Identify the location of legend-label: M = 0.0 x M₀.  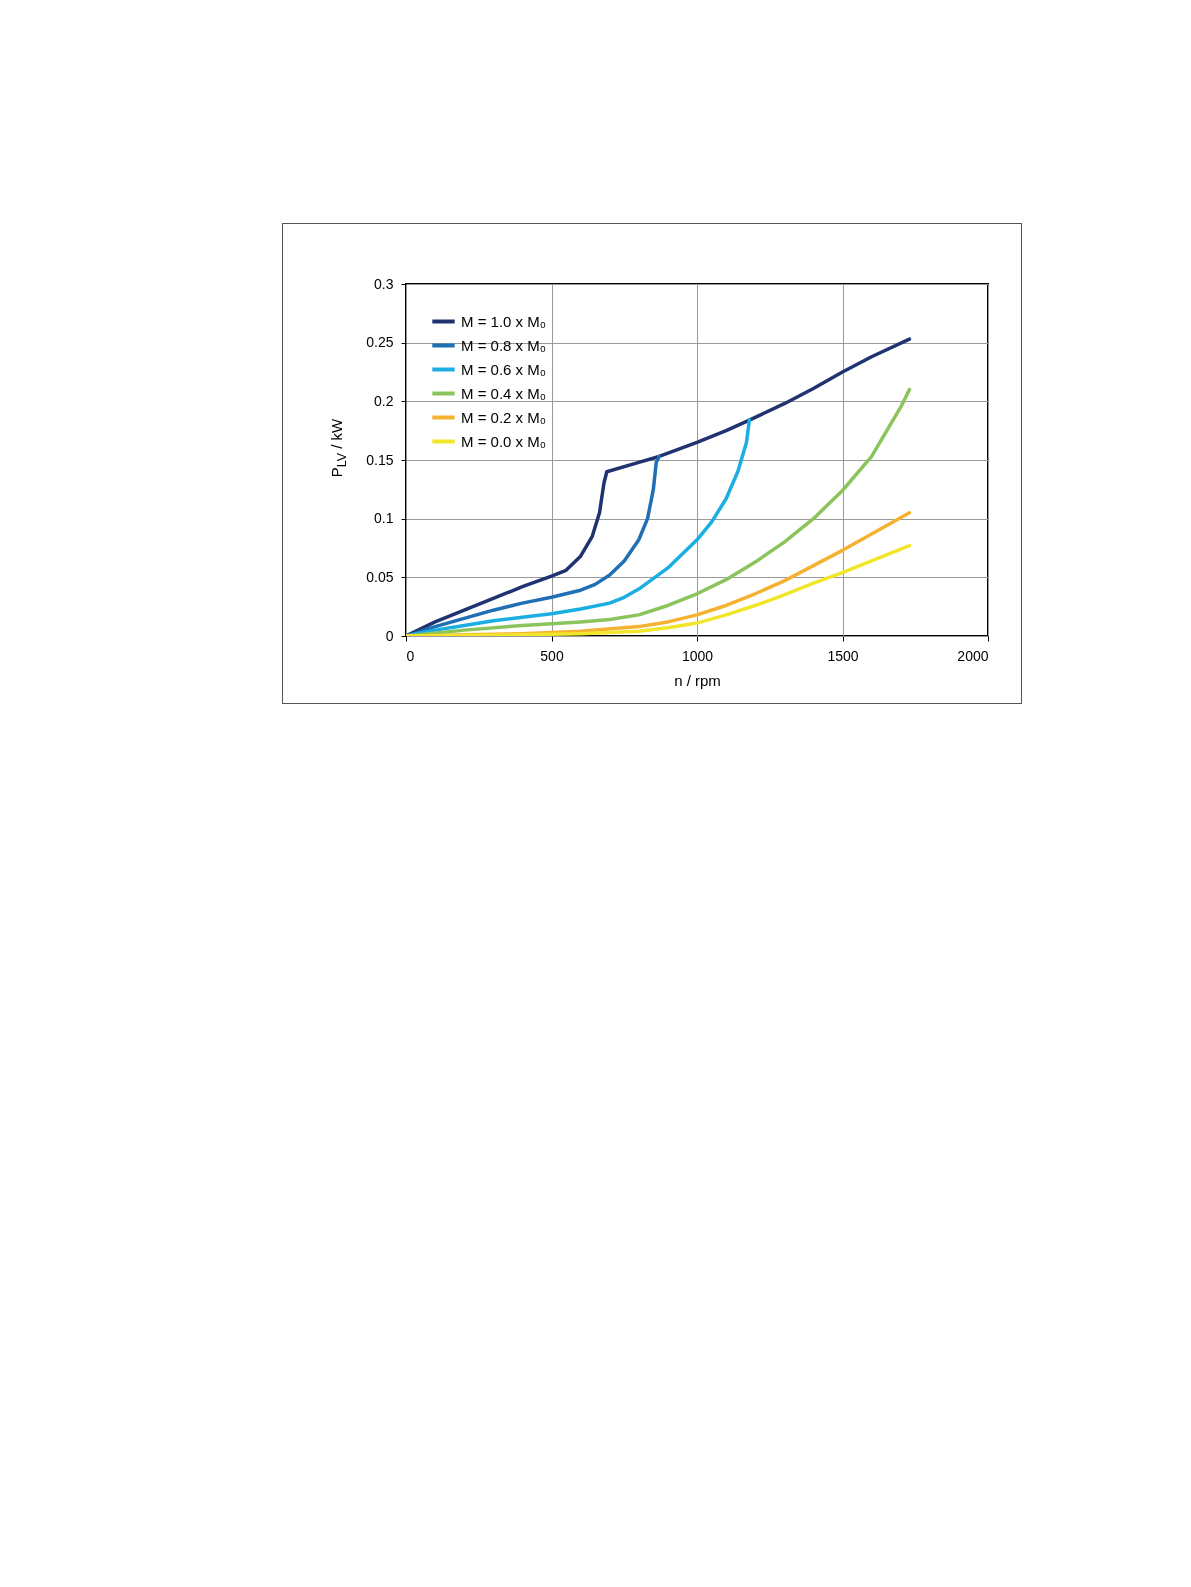
(503, 441).